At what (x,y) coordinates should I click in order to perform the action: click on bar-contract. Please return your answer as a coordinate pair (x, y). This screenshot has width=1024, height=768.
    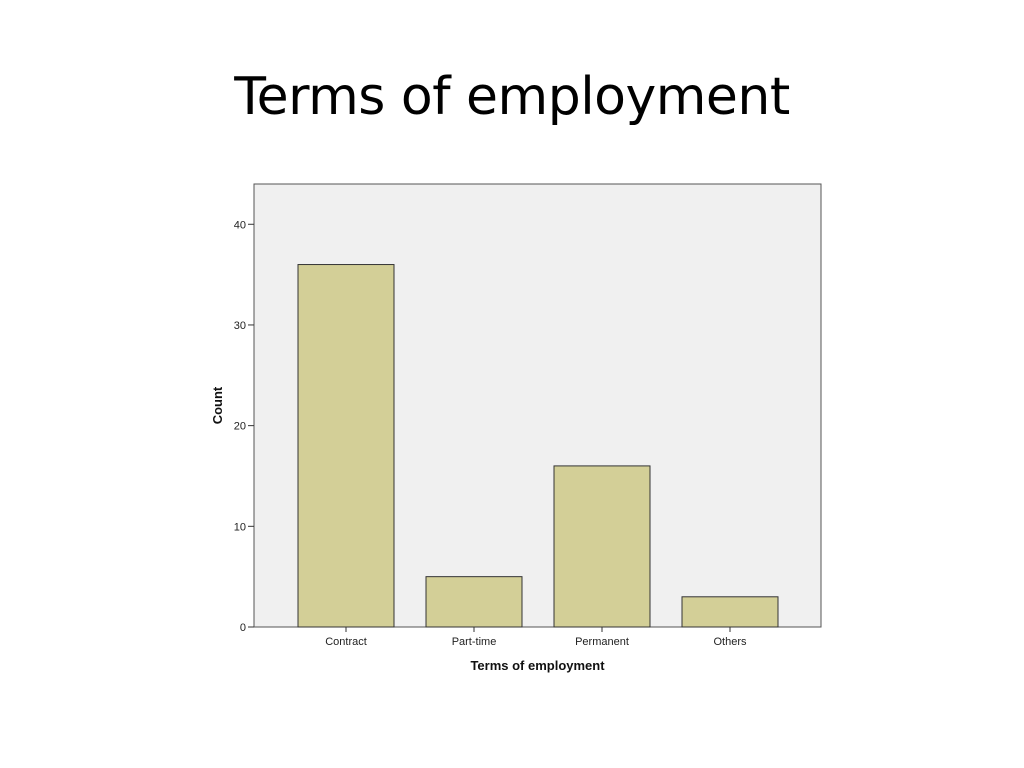
    Looking at the image, I should click on (346, 446).